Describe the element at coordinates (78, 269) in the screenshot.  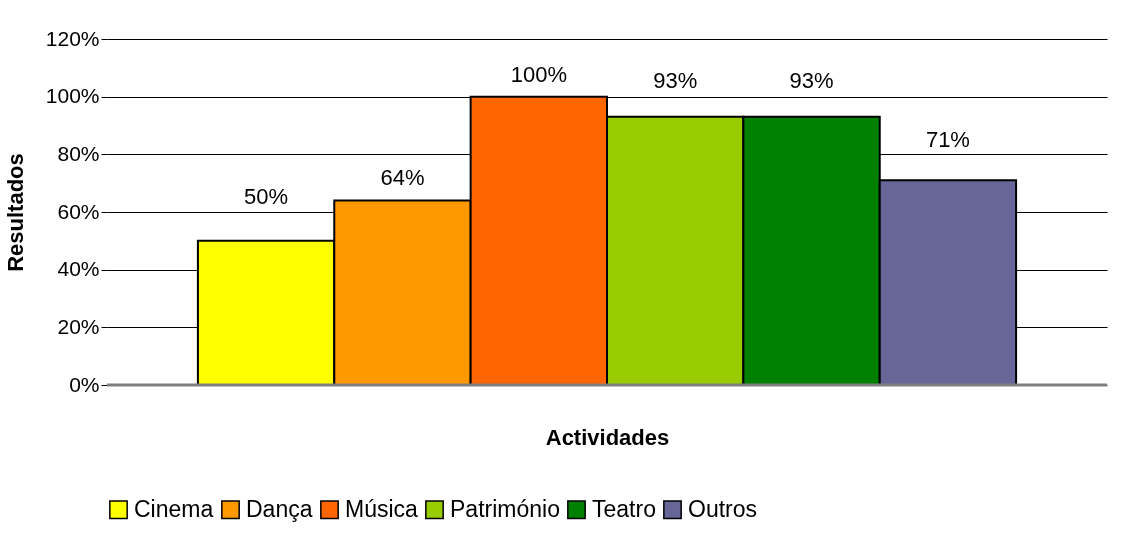
I see `y-tick-label: 40%` at that location.